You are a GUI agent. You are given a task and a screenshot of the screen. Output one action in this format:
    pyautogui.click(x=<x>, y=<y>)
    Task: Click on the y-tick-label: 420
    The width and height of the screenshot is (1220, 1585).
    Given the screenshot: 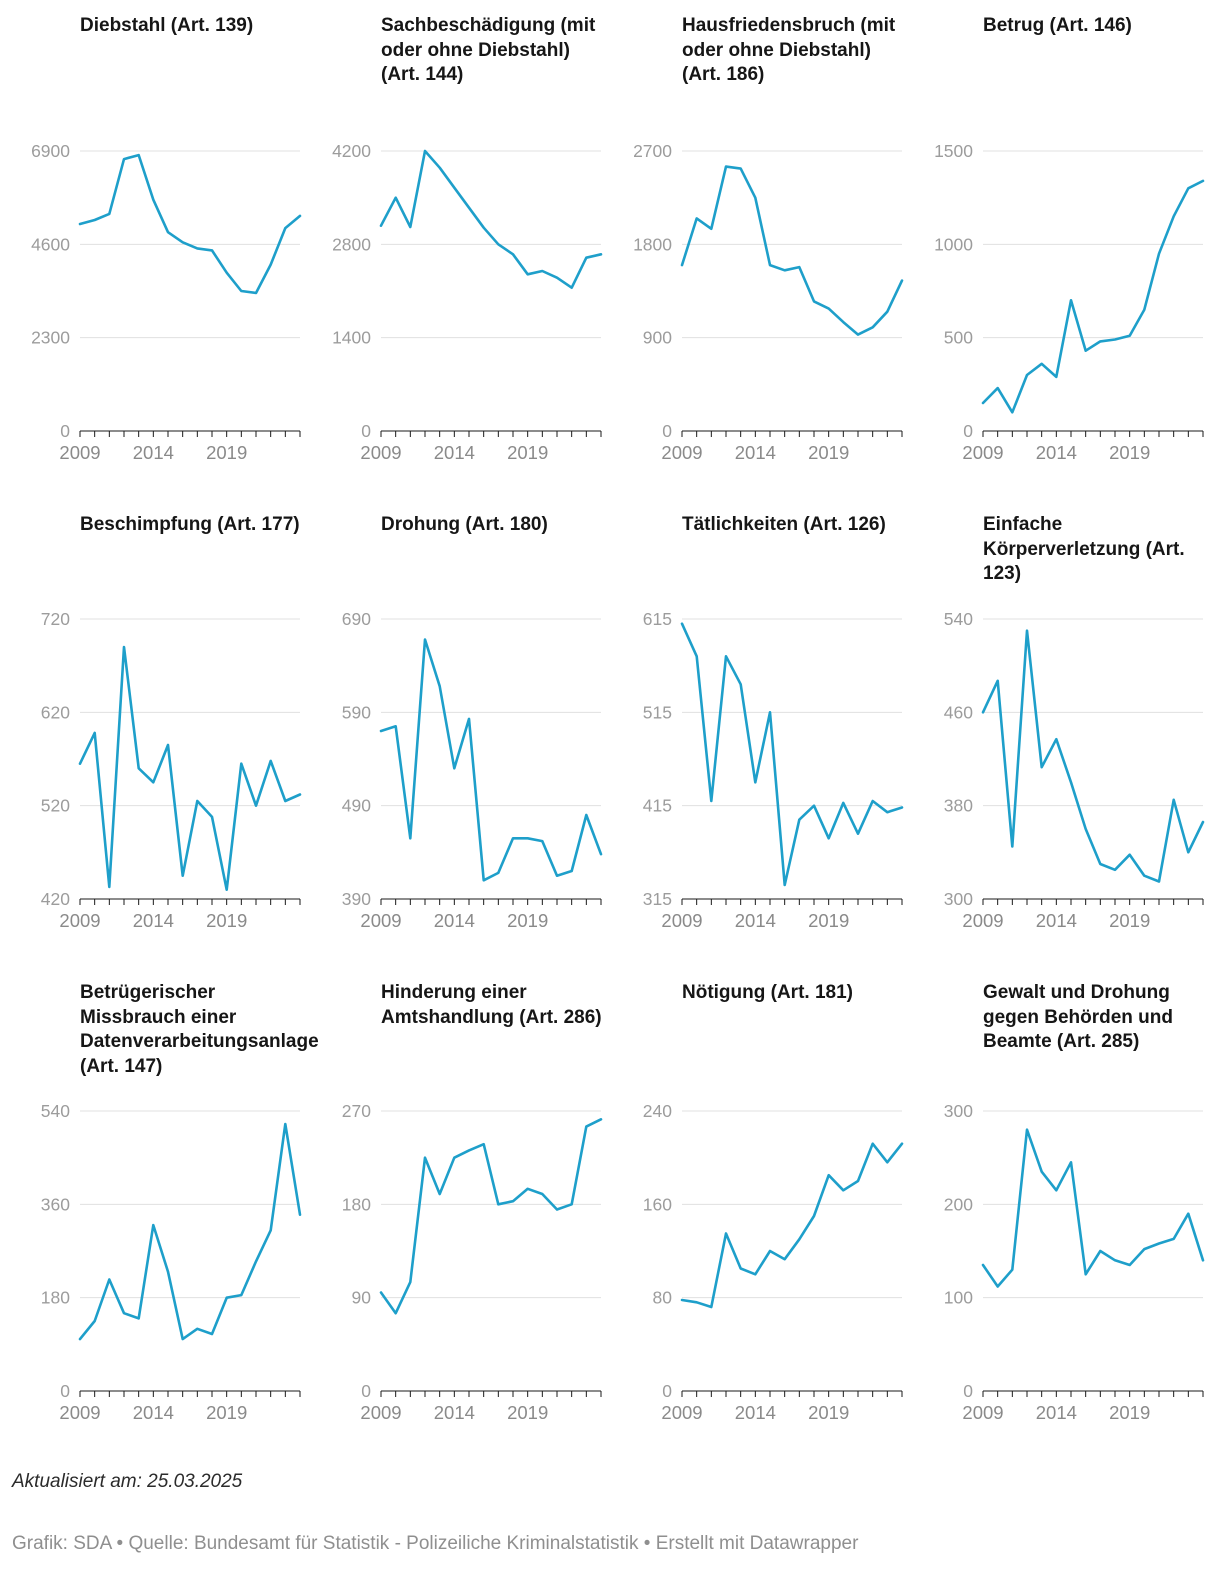 What is the action you would take?
    pyautogui.click(x=55, y=899)
    